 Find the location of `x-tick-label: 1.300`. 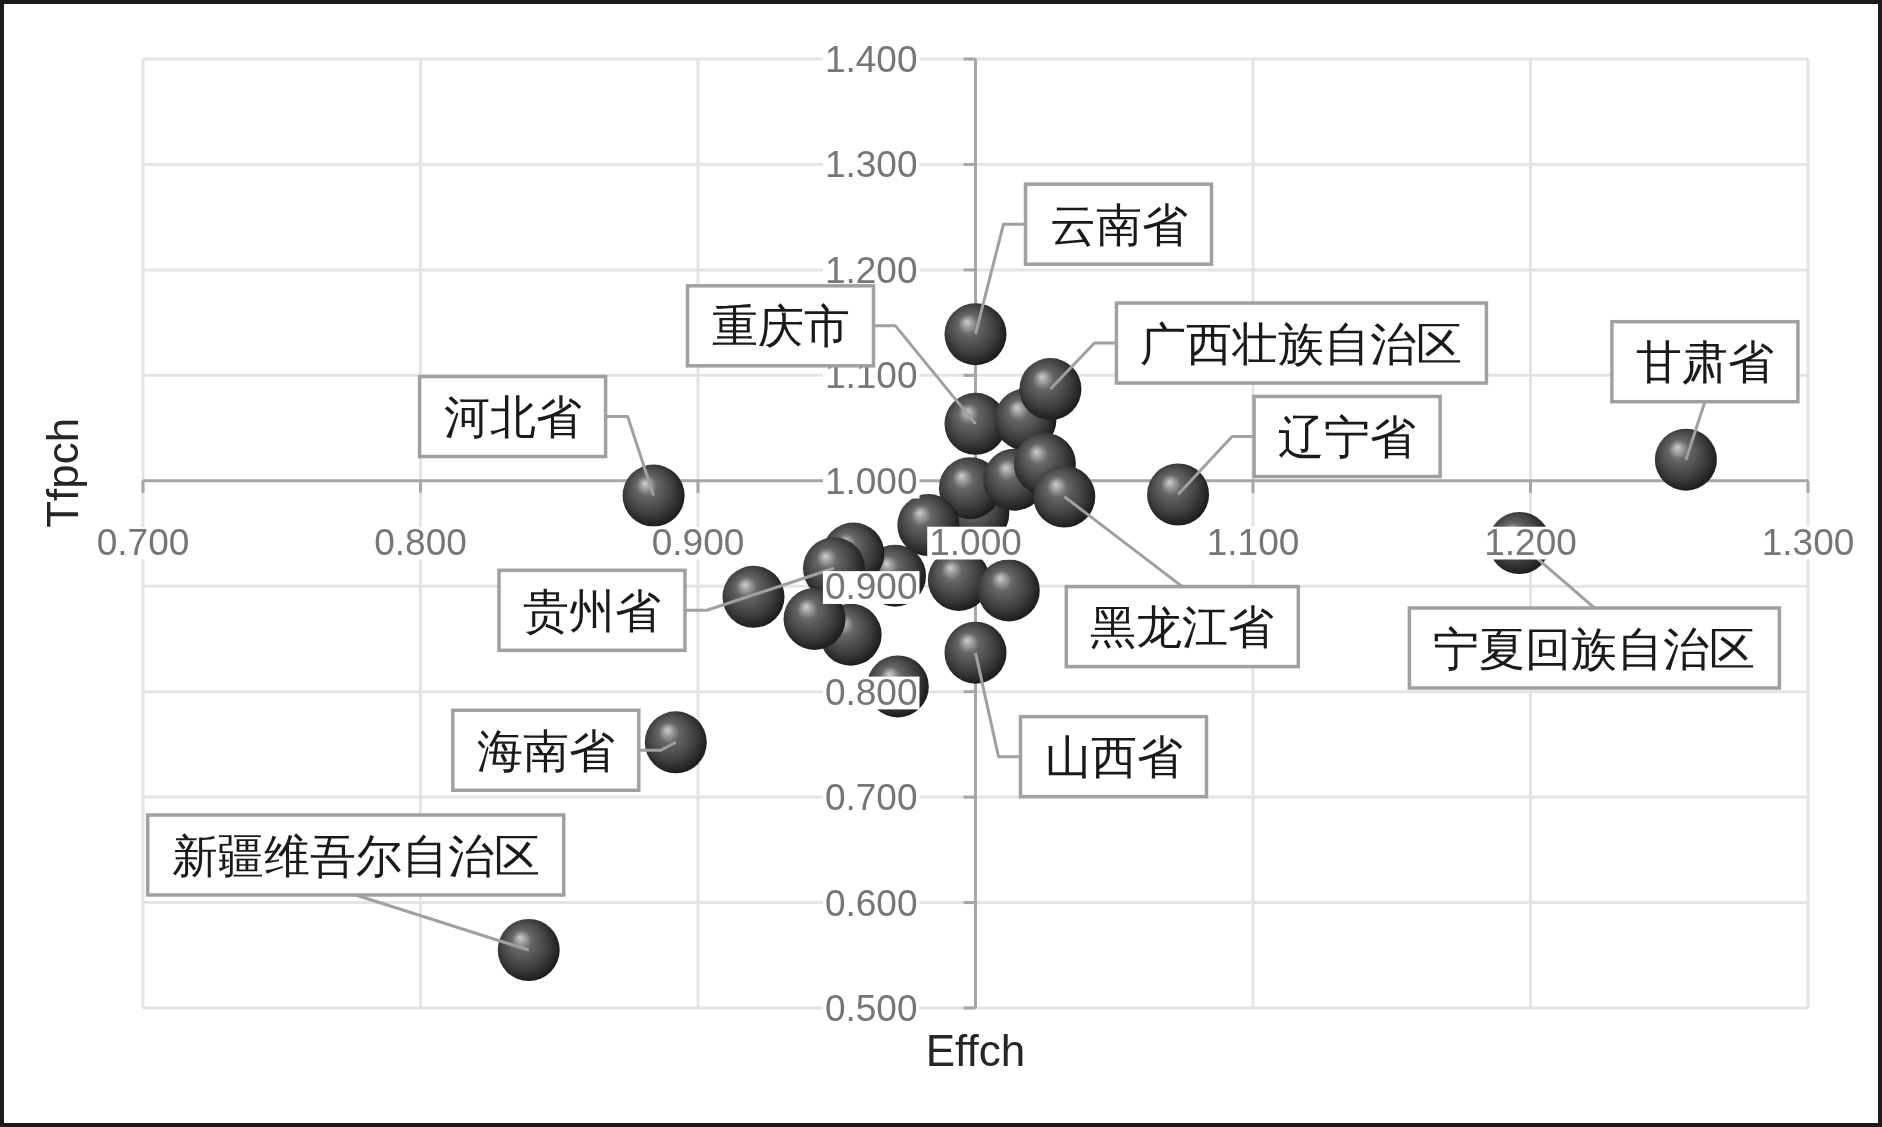

x-tick-label: 1.300 is located at coordinates (1808, 542).